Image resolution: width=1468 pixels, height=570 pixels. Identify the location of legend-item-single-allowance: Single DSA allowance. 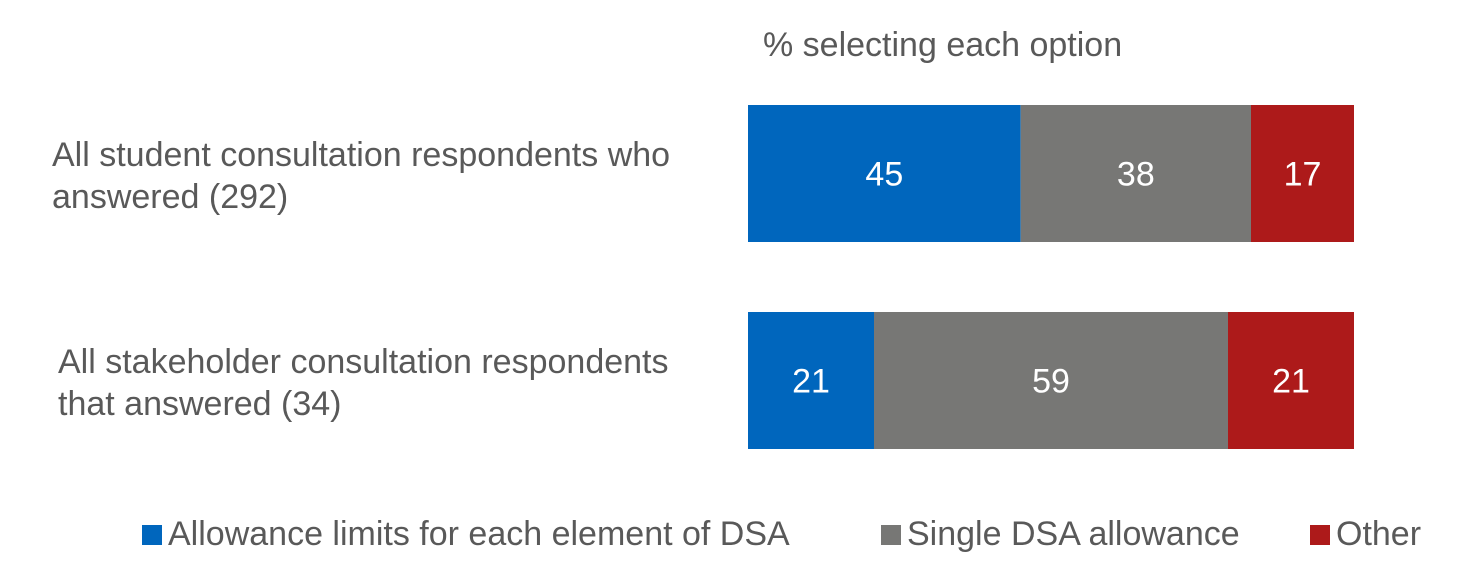
(1060, 534).